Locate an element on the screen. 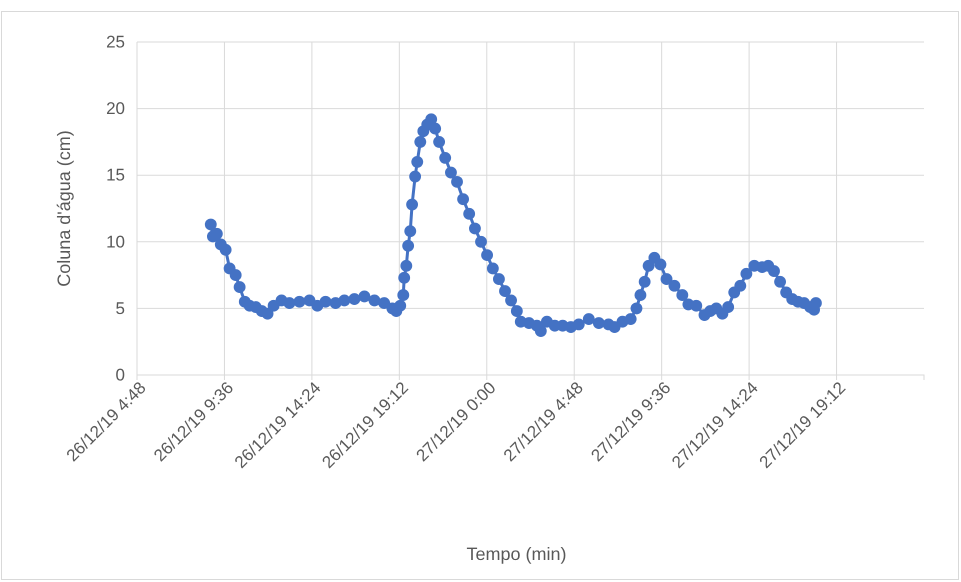 The width and height of the screenshot is (961, 582). y-tick-label: 5 is located at coordinates (120, 308).